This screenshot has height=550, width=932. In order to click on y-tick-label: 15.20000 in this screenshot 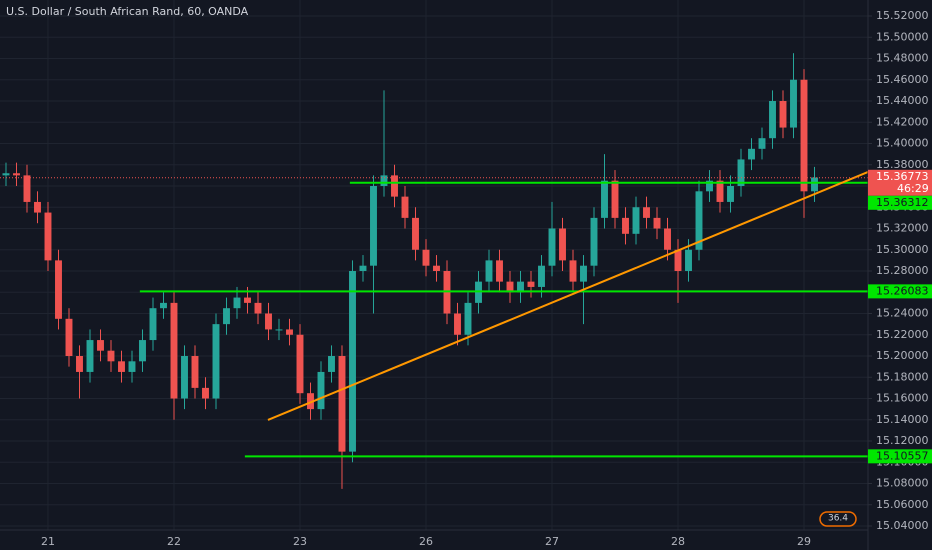, I will do `click(902, 355)`.